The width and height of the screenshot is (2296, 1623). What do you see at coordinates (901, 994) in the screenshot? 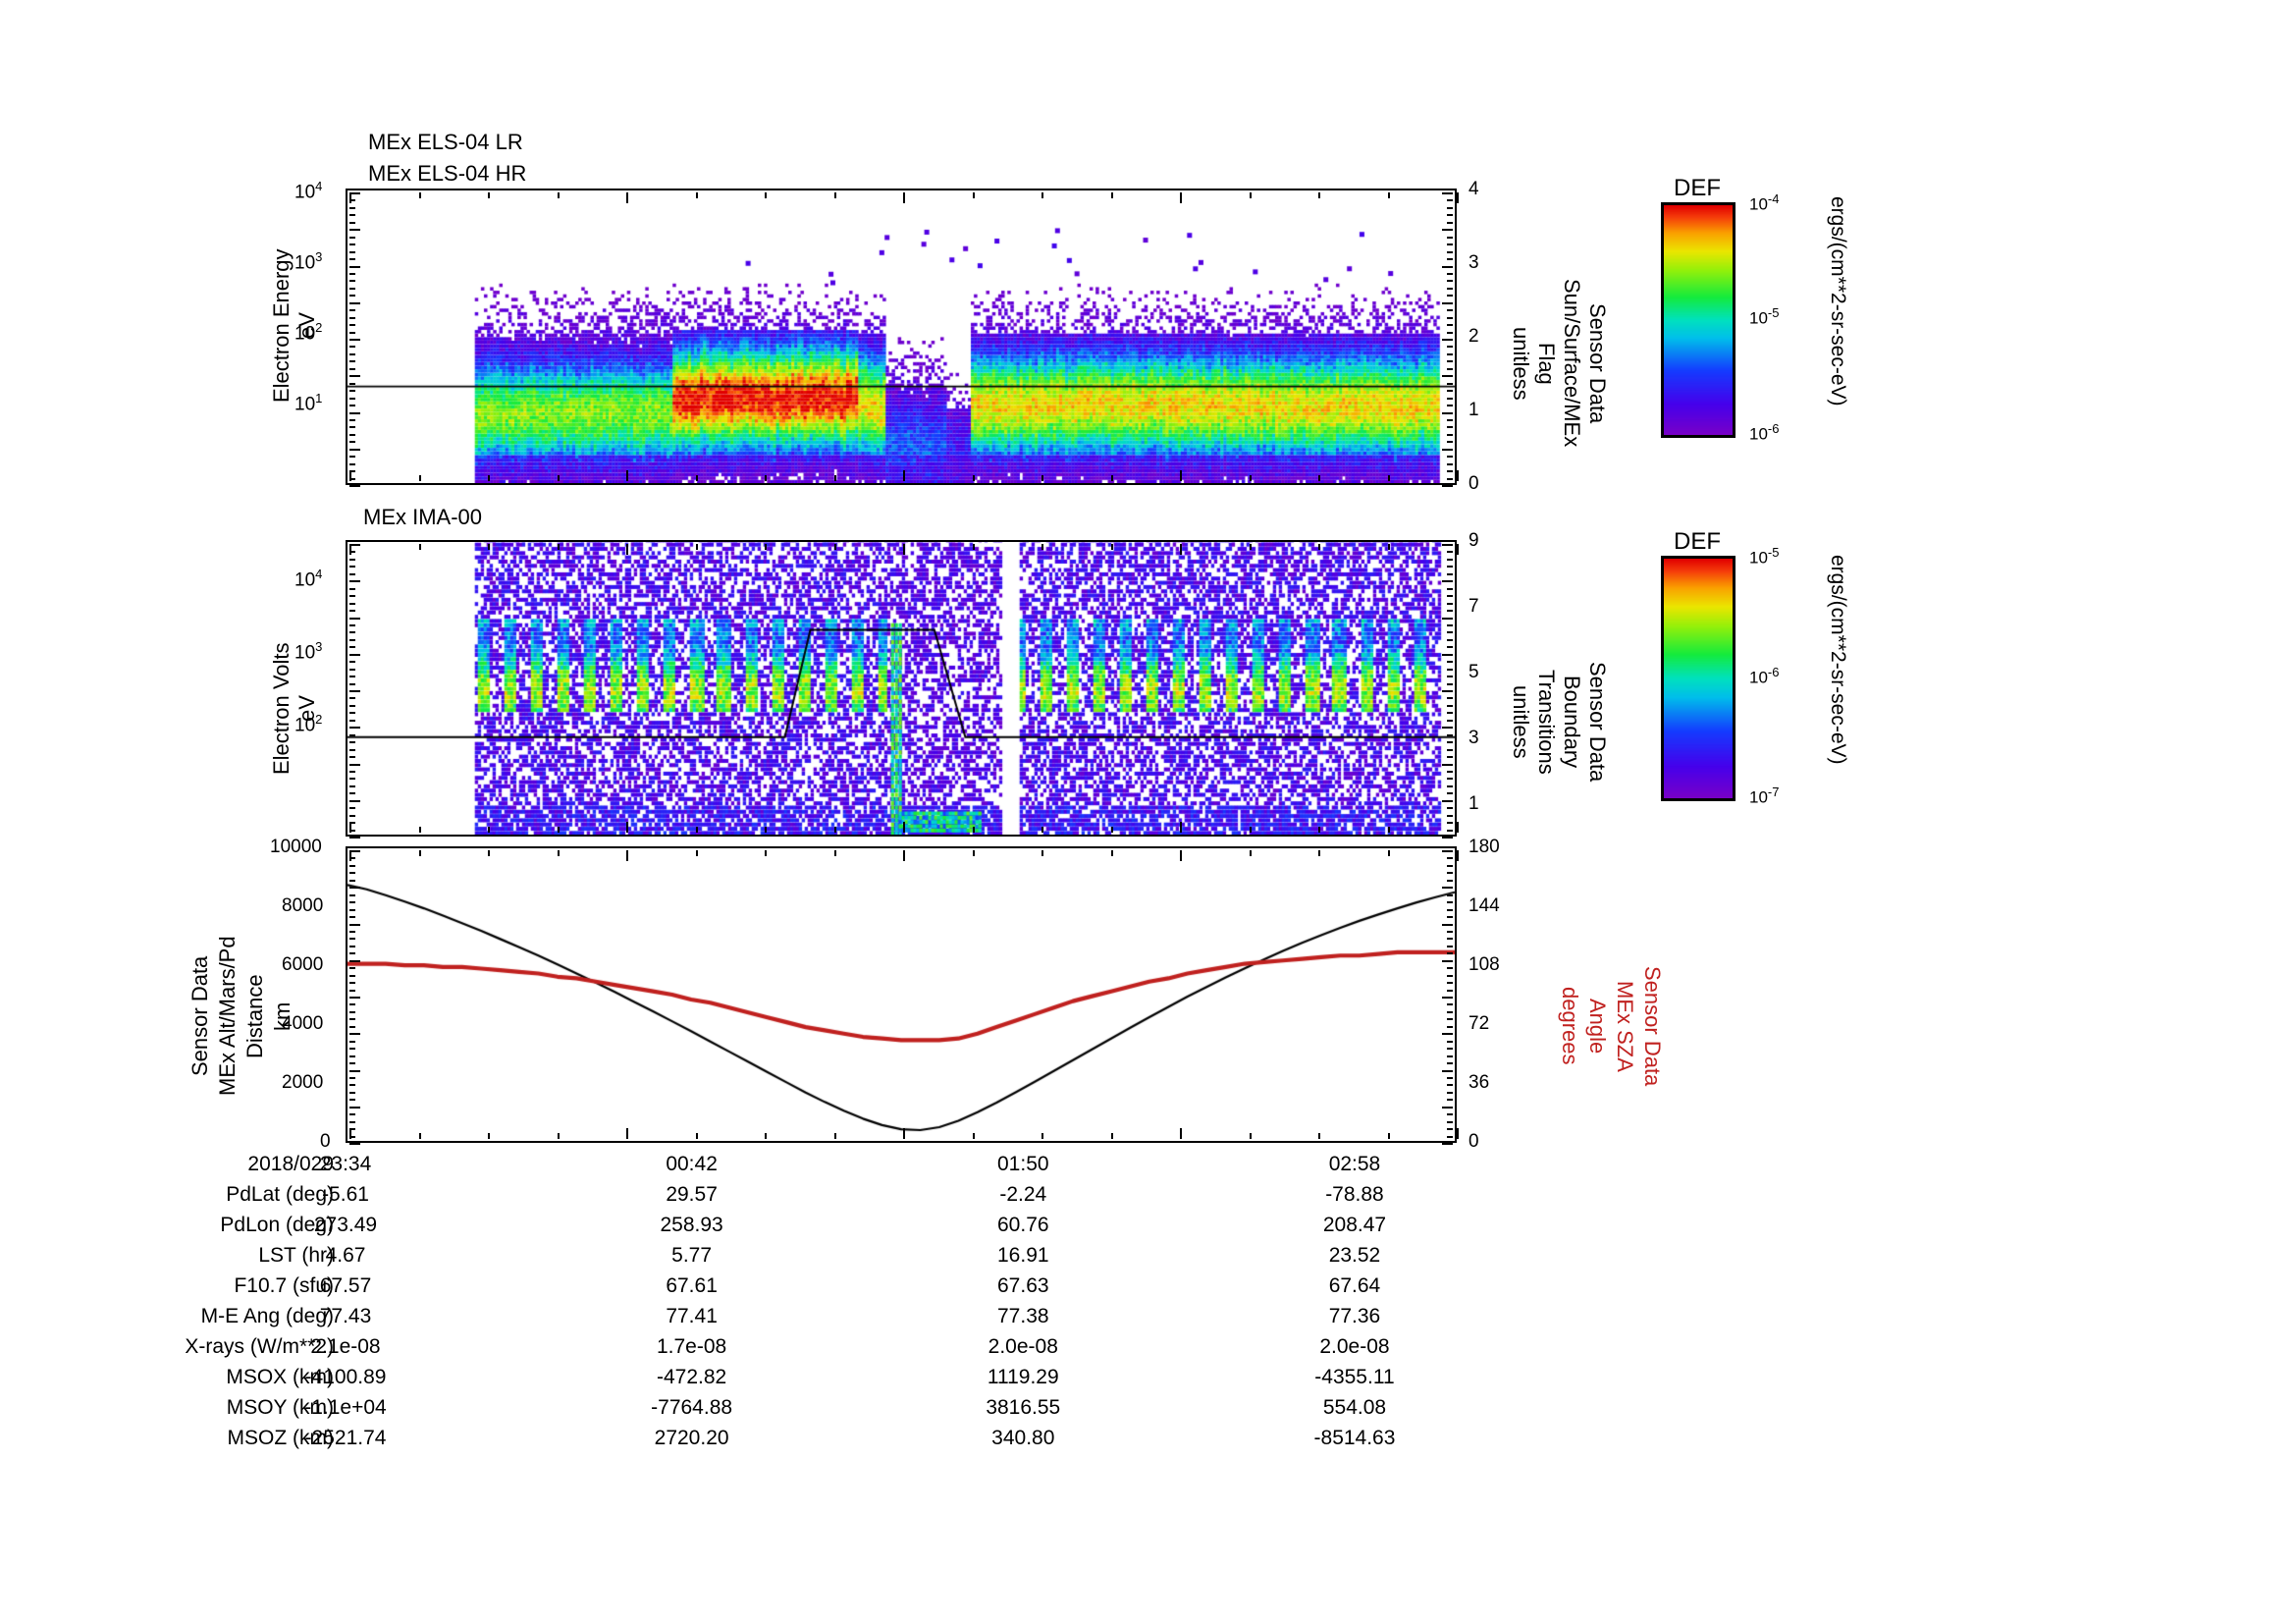
I see `panel3-lineplot` at bounding box center [901, 994].